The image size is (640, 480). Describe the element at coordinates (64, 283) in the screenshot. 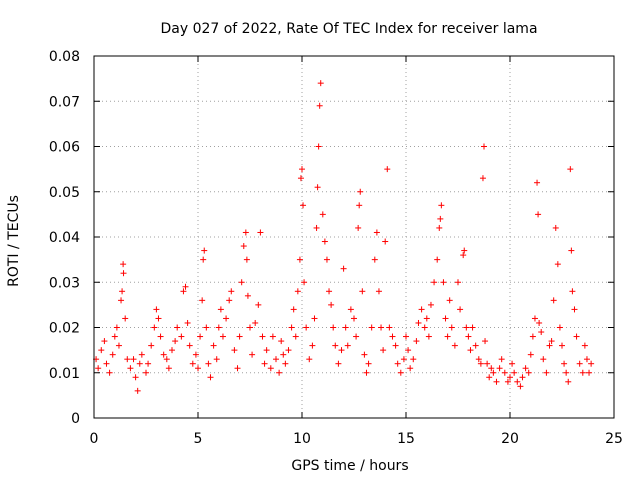

I see `y-tick-label: 0.03` at that location.